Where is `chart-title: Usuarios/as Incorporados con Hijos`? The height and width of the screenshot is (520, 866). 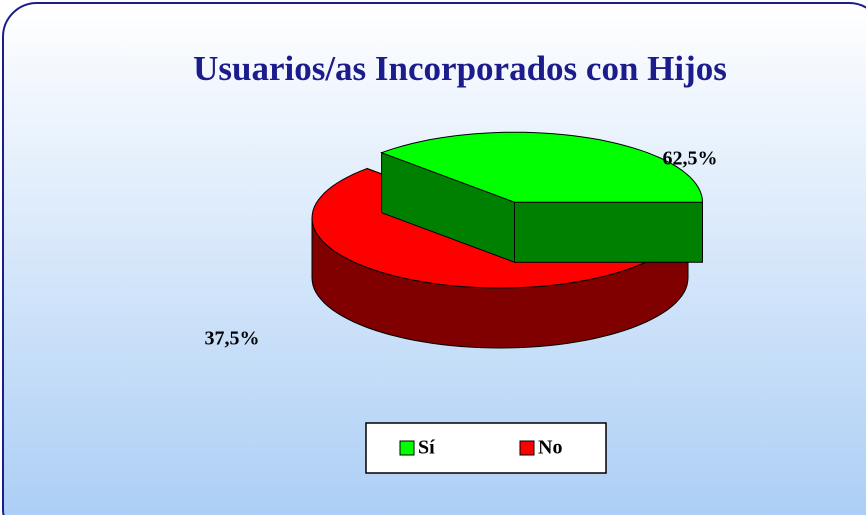 chart-title: Usuarios/as Incorporados con Hijos is located at coordinates (460, 68).